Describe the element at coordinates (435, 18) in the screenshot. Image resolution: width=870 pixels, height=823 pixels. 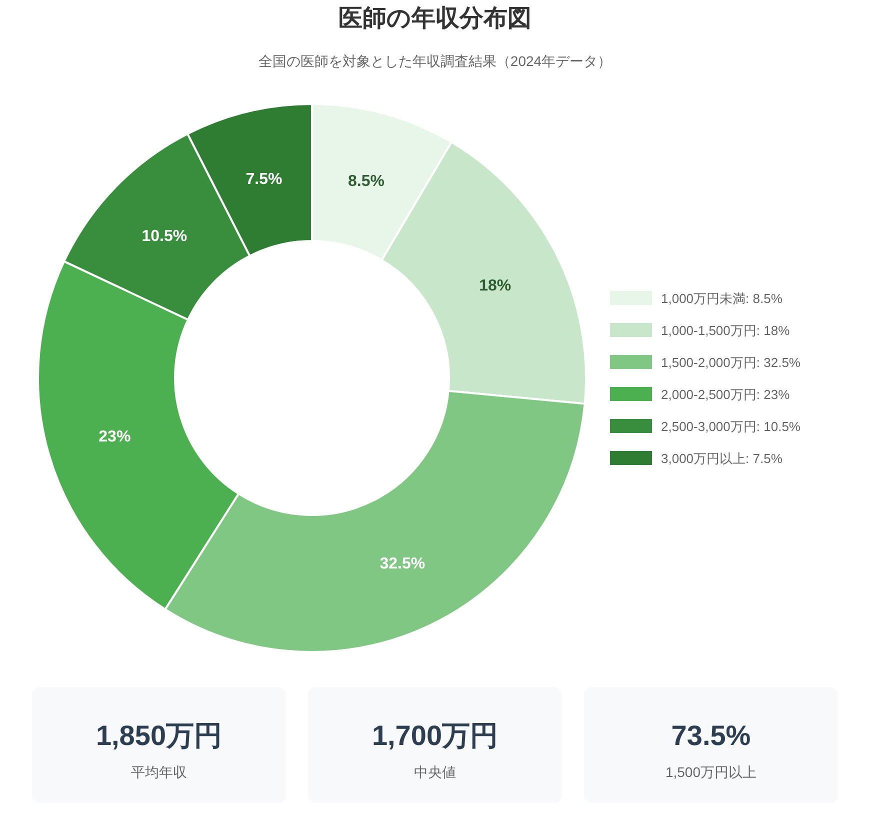
I see `chart-title: 医師の年収分布図` at that location.